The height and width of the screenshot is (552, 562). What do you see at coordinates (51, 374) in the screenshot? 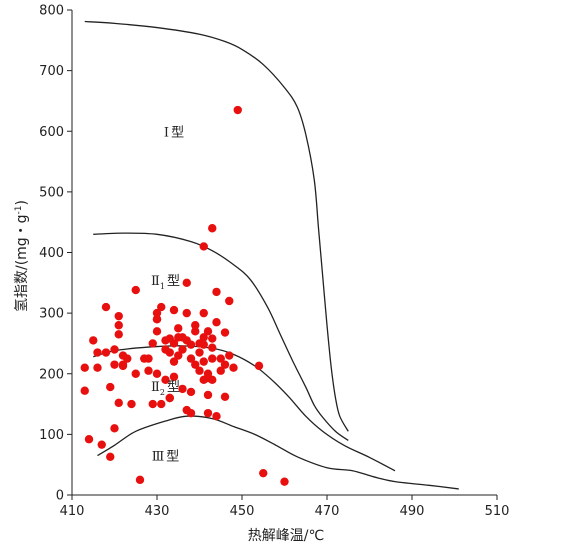
I see `y-tick-label: 200` at bounding box center [51, 374].